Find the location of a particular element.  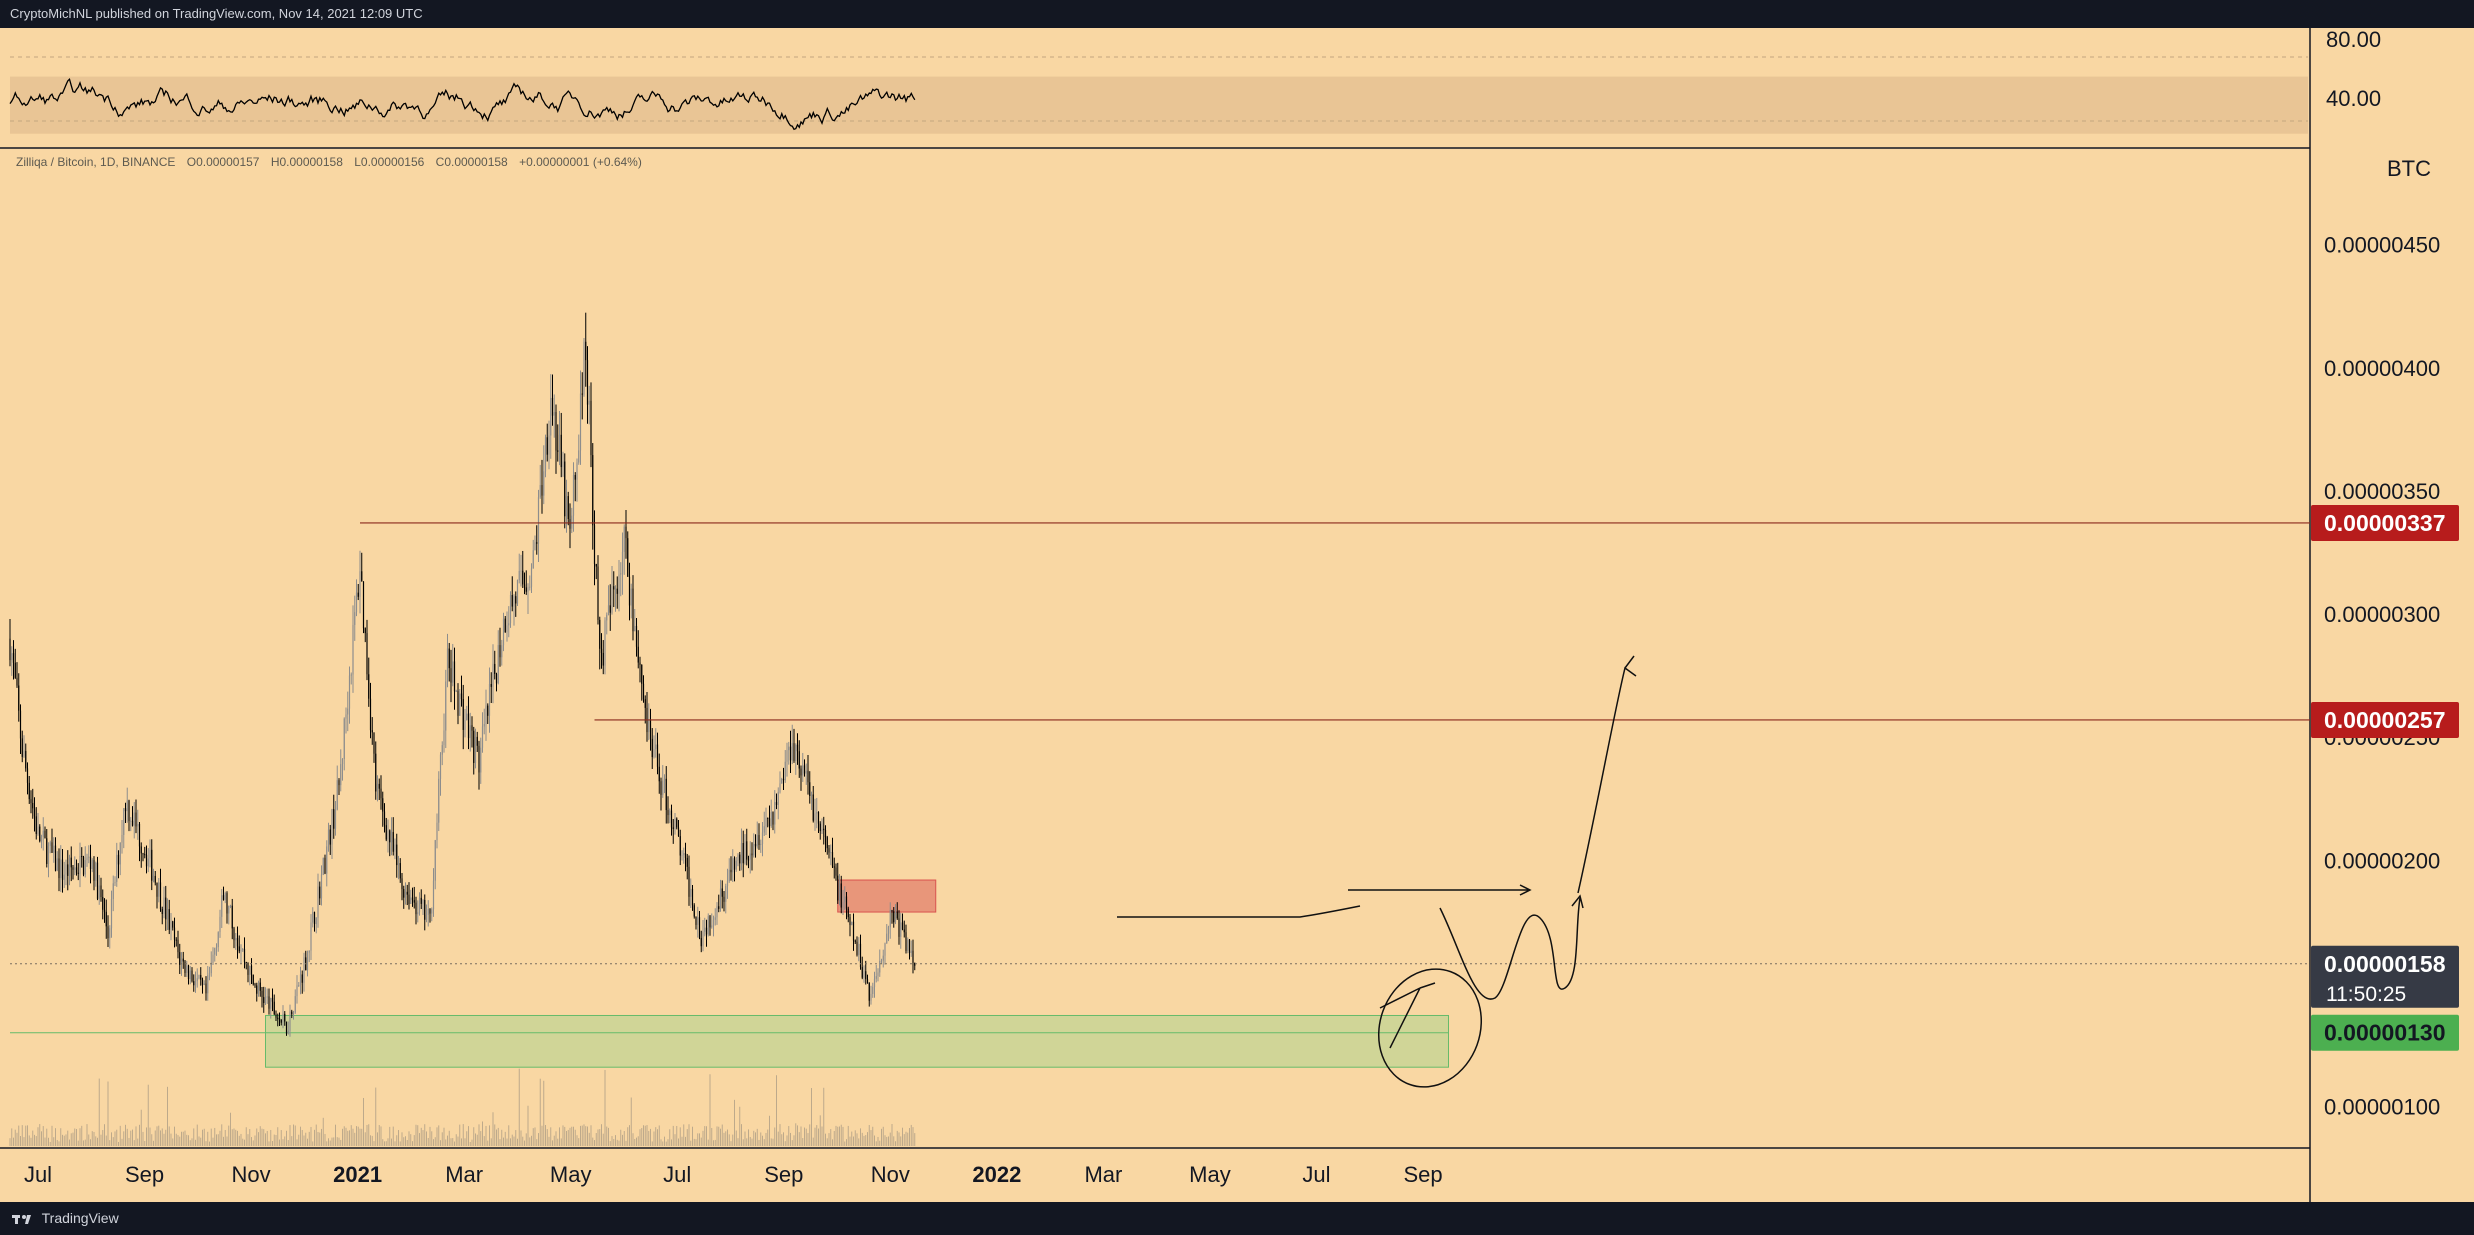

circle-drawing is located at coordinates (1430, 1028).